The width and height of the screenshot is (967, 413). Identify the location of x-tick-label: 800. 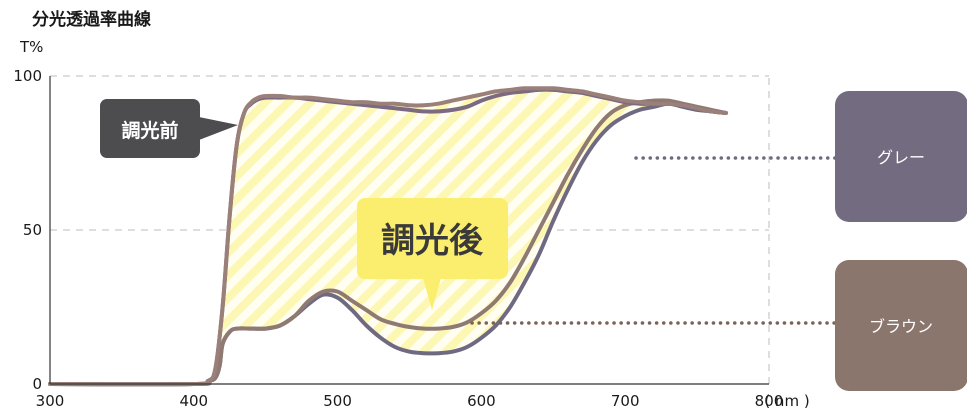
(769, 401).